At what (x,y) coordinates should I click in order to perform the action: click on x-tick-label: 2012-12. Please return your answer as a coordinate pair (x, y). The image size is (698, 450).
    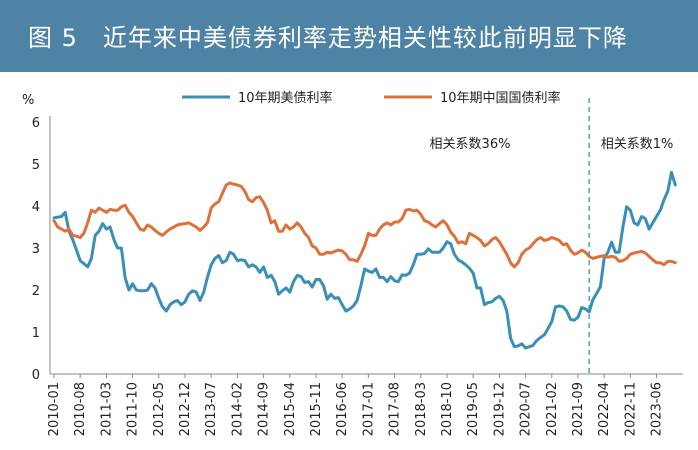
    Looking at the image, I should click on (185, 409).